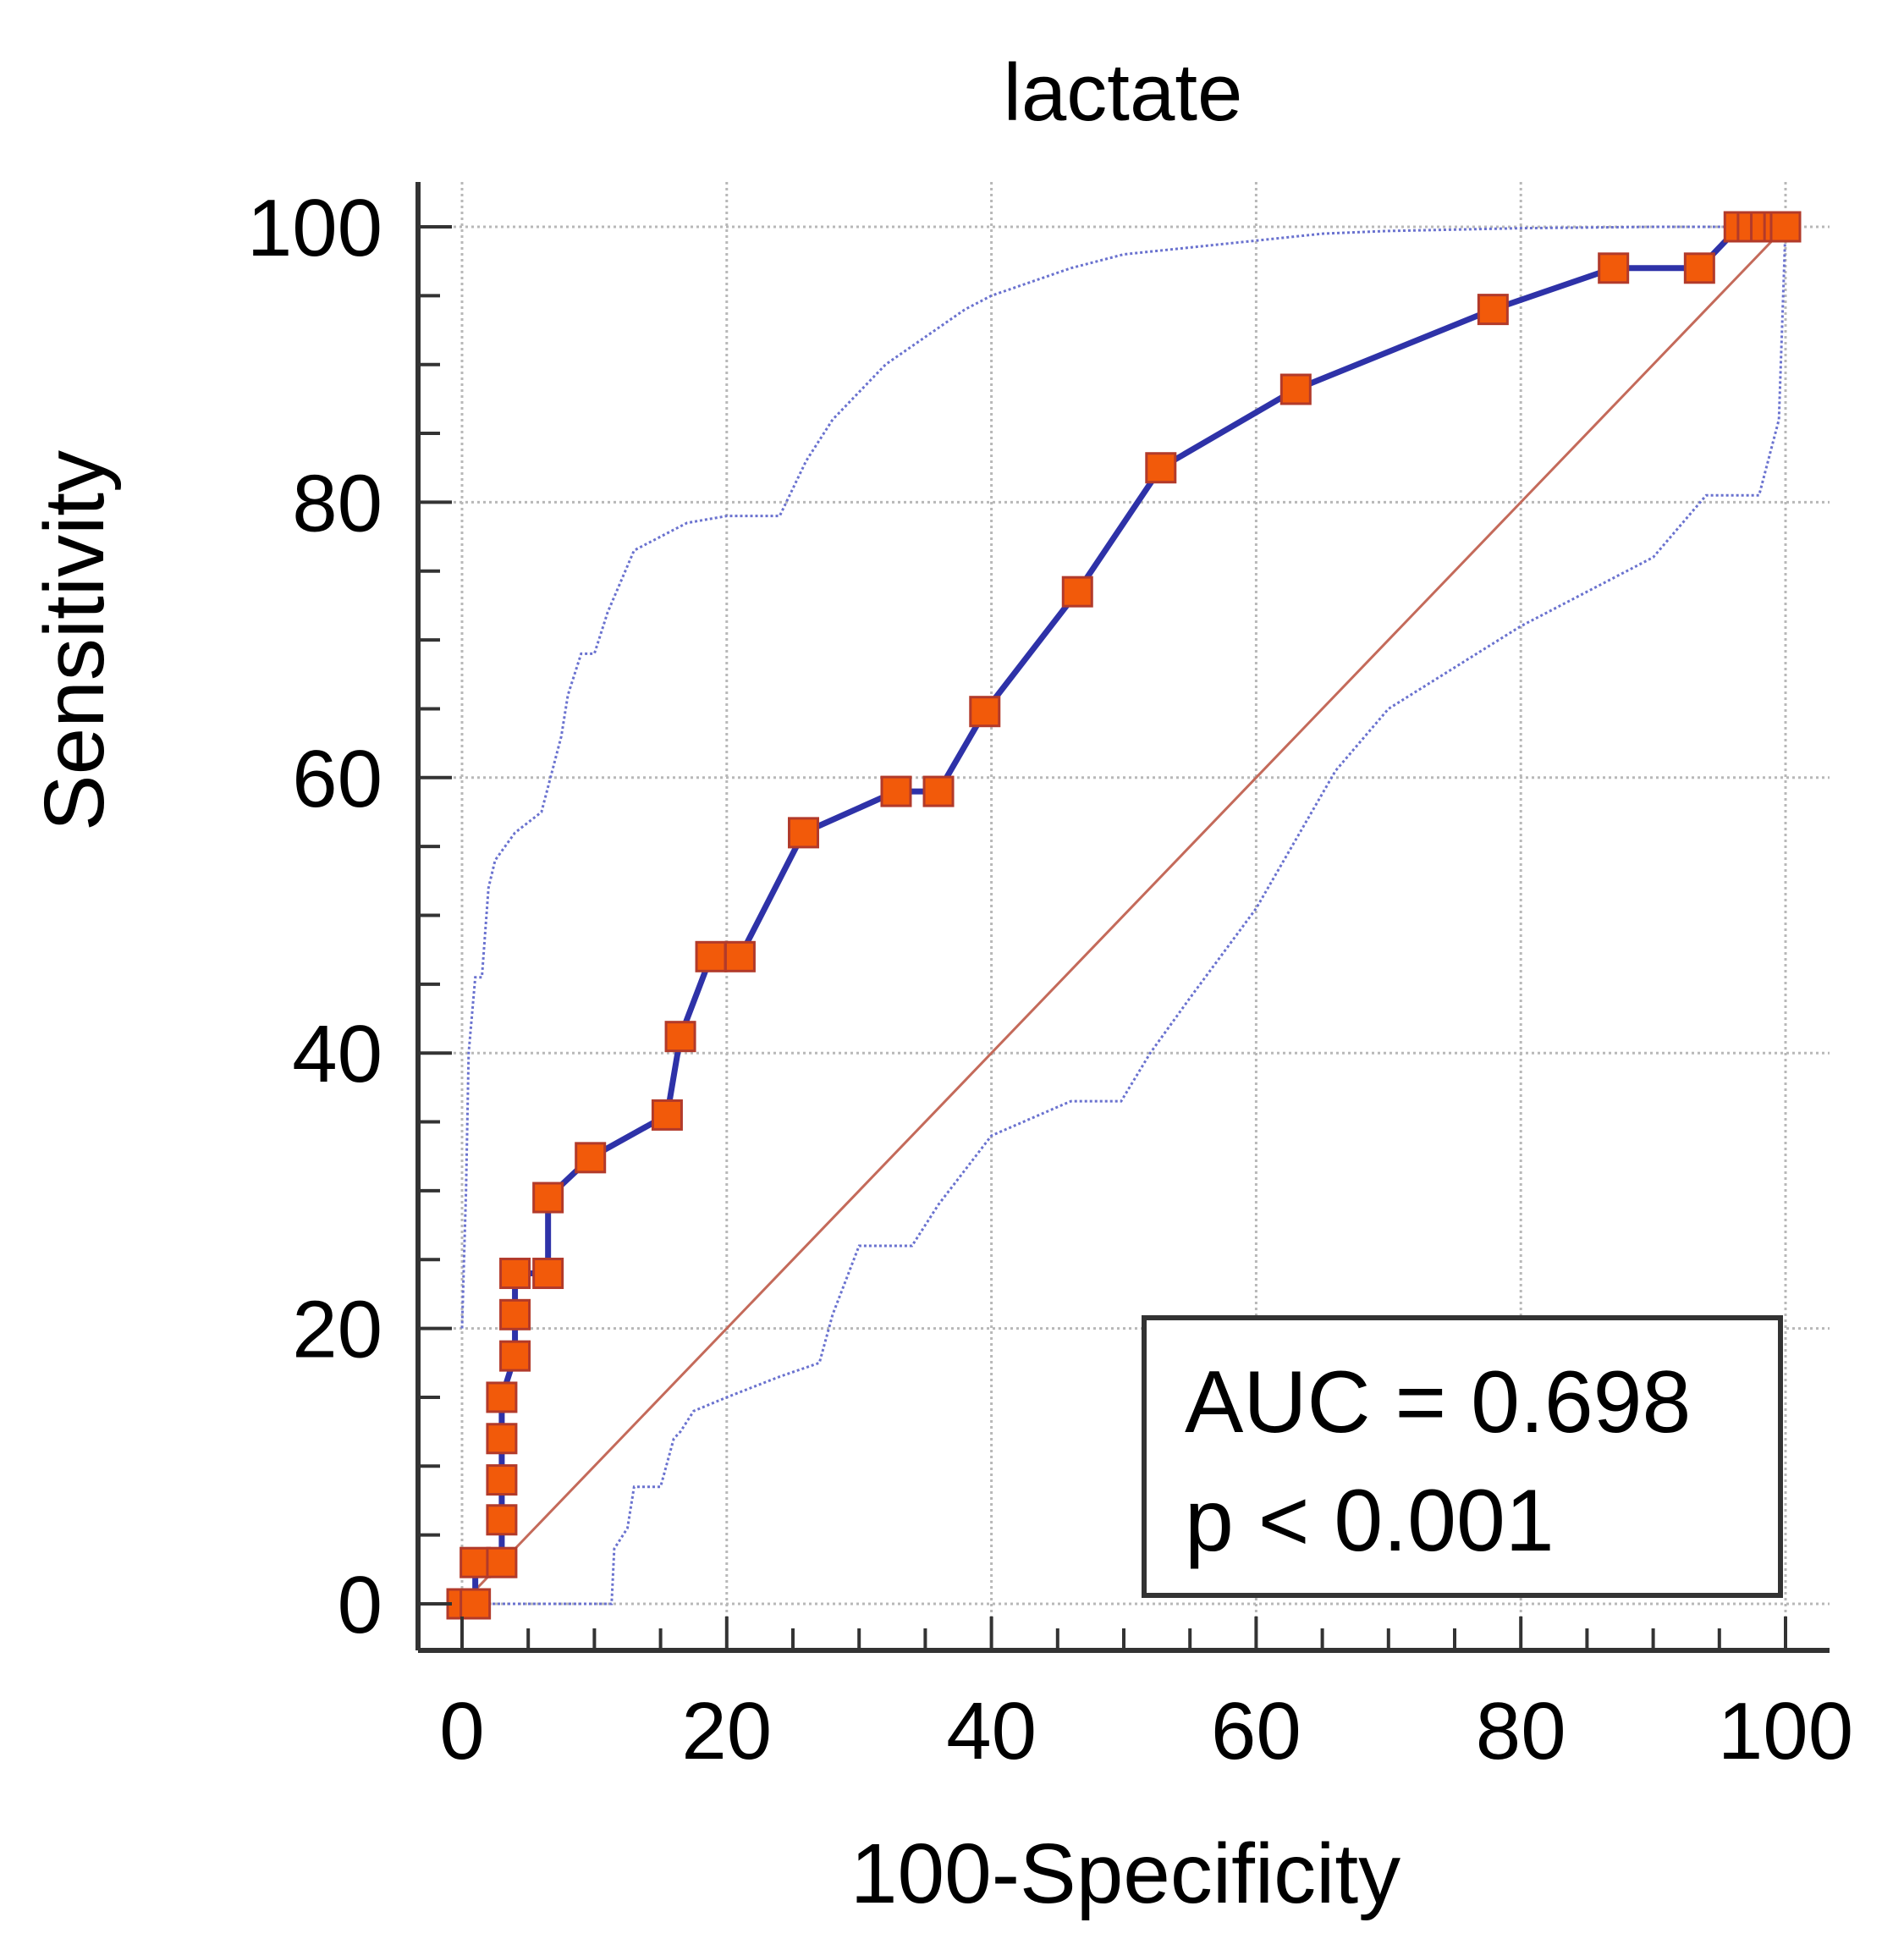 The height and width of the screenshot is (1950, 1904). I want to click on x-tick-label-80: 80, so click(1521, 1731).